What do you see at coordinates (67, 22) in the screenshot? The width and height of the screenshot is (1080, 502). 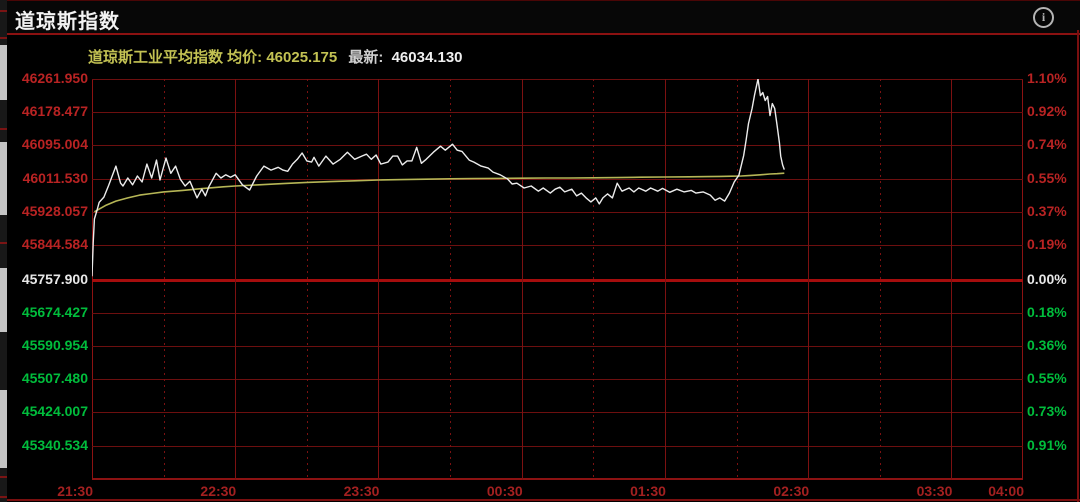 I see `page-title: 道琼斯指数` at bounding box center [67, 22].